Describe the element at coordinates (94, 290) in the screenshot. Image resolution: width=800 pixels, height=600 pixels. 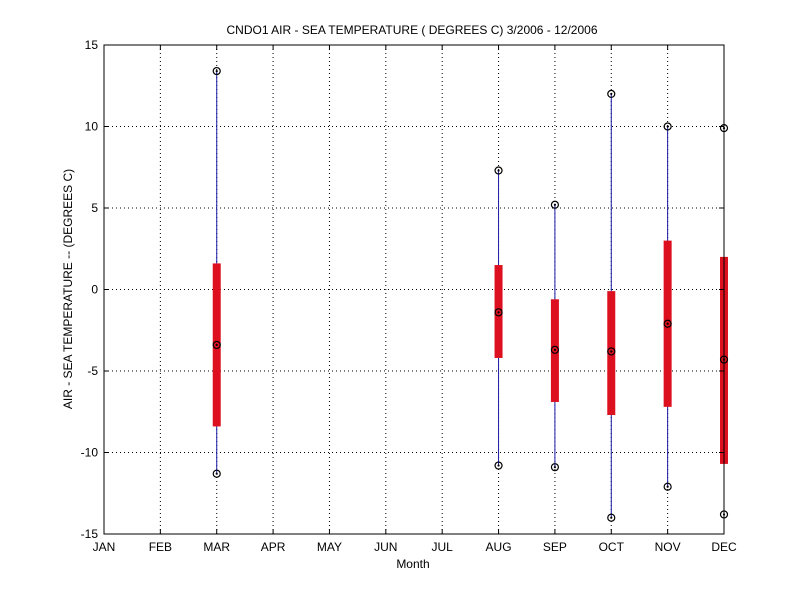
I see `y-tick-label: 0` at that location.